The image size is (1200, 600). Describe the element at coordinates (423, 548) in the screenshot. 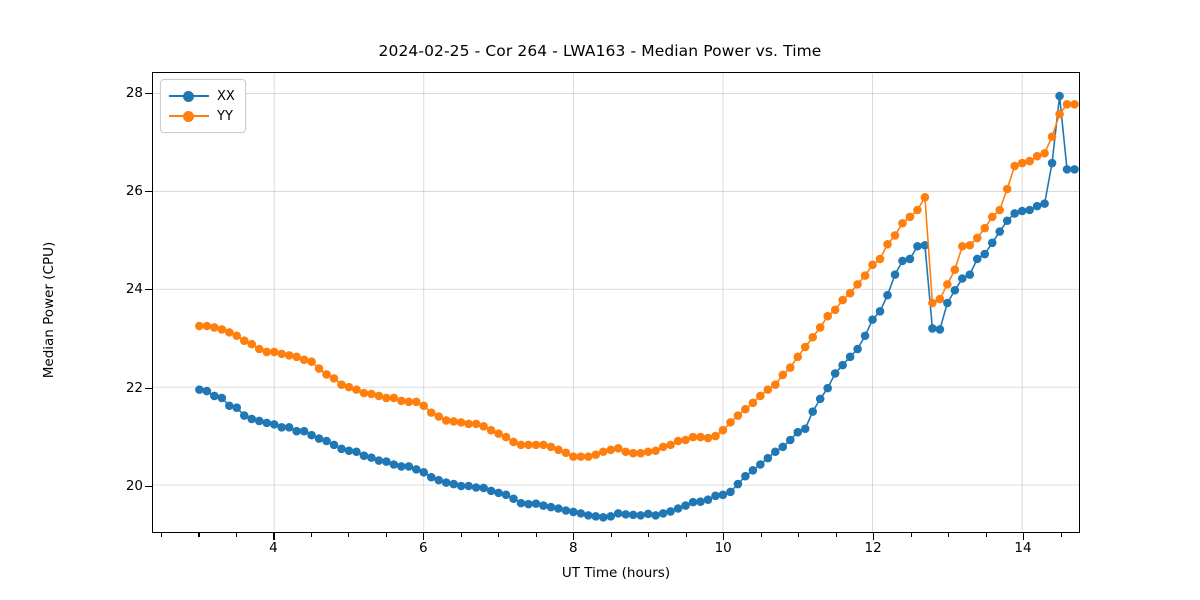

I see `x-tick-label: 6` at that location.